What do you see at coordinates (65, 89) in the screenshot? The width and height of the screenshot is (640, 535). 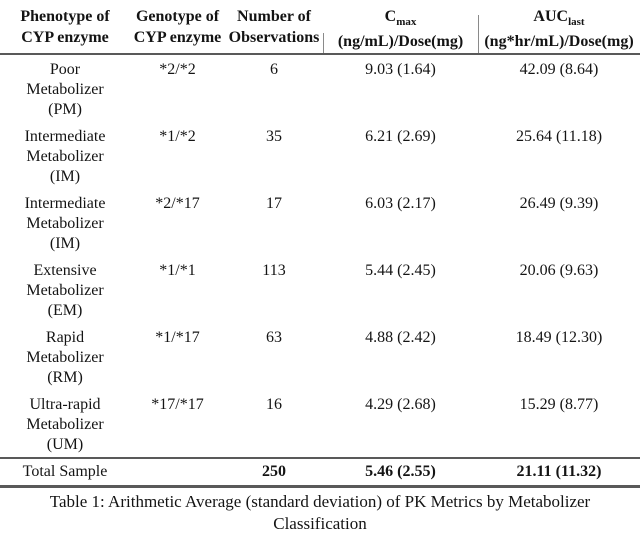 I see `phenotype-cell: Poor Metabolizer (PM)` at bounding box center [65, 89].